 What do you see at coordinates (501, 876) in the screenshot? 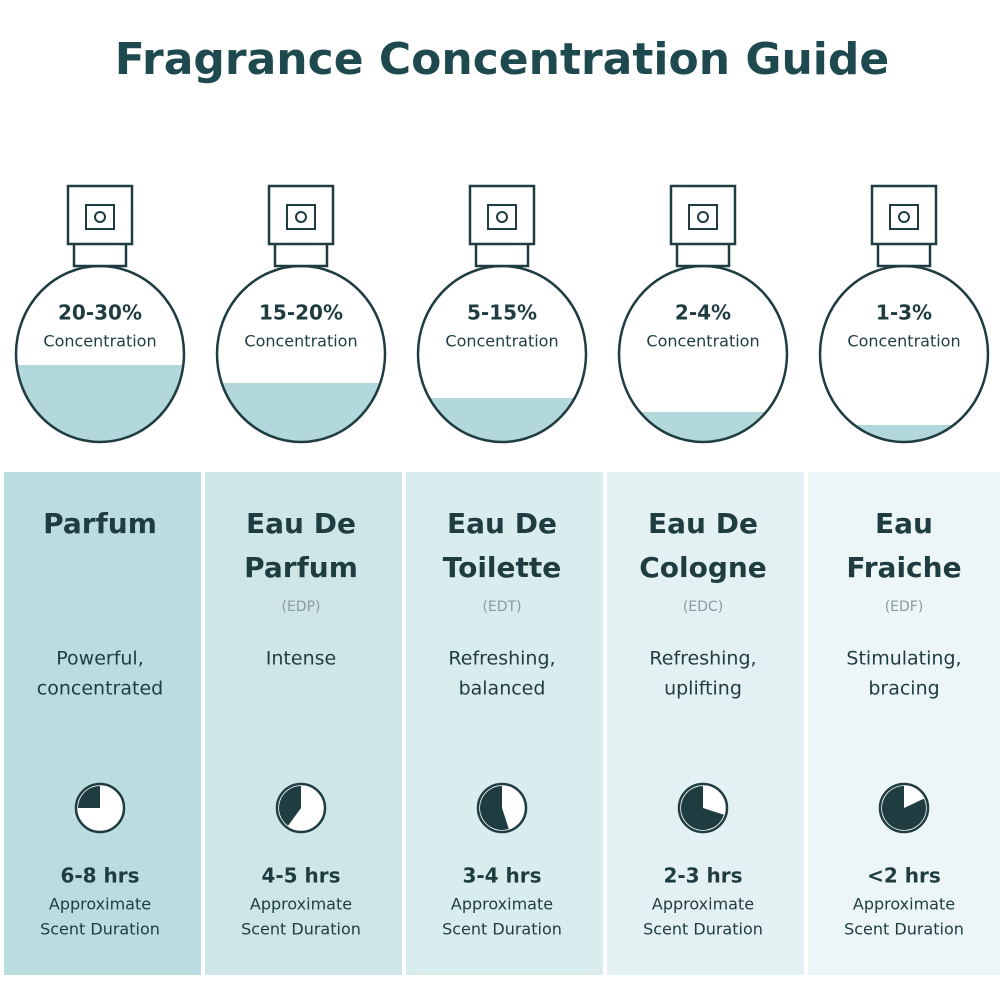
I see `duration: 3-4 hrs` at bounding box center [501, 876].